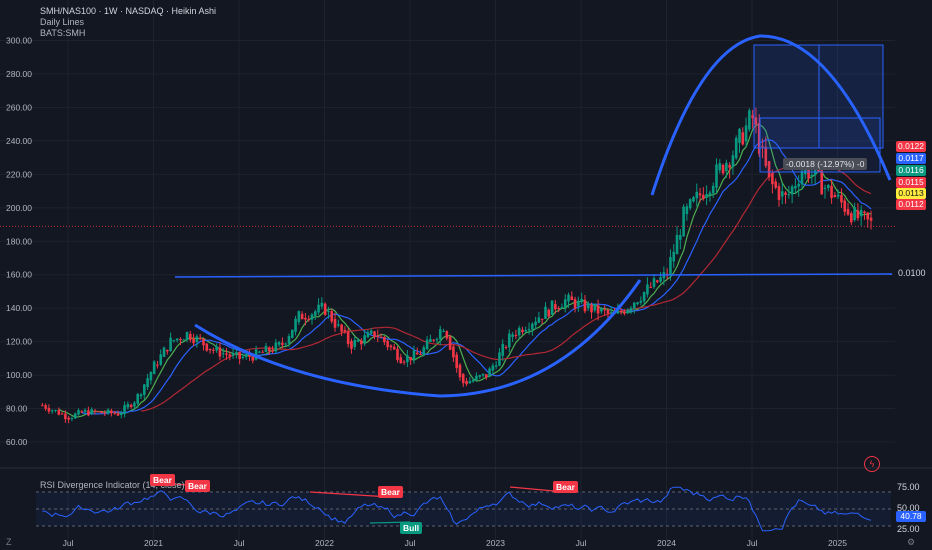 The image size is (932, 550). Describe the element at coordinates (19, 107) in the screenshot. I see `y-tick-label: 260.00` at that location.